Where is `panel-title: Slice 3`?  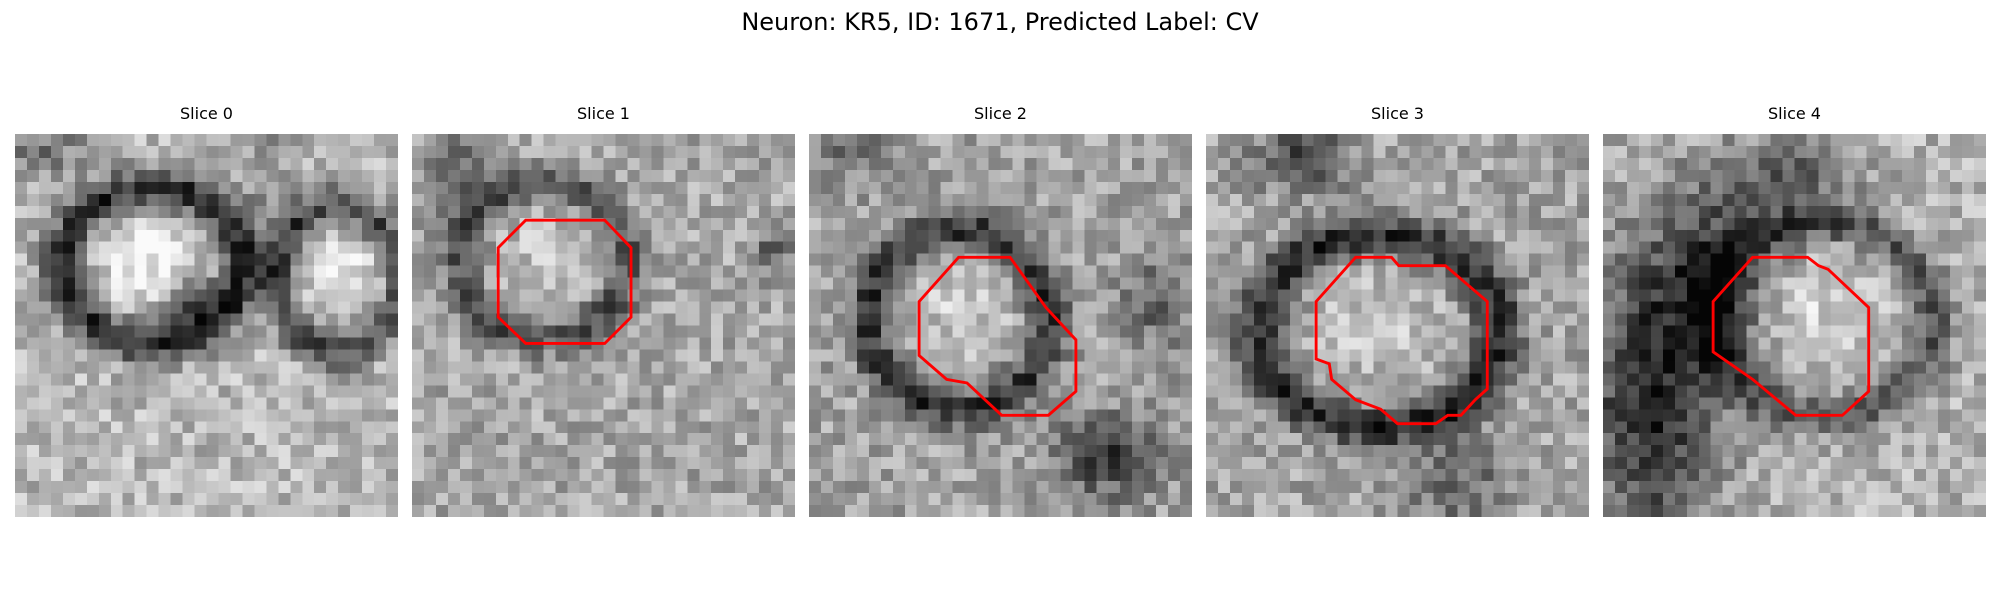
panel-title: Slice 3 is located at coordinates (1397, 113).